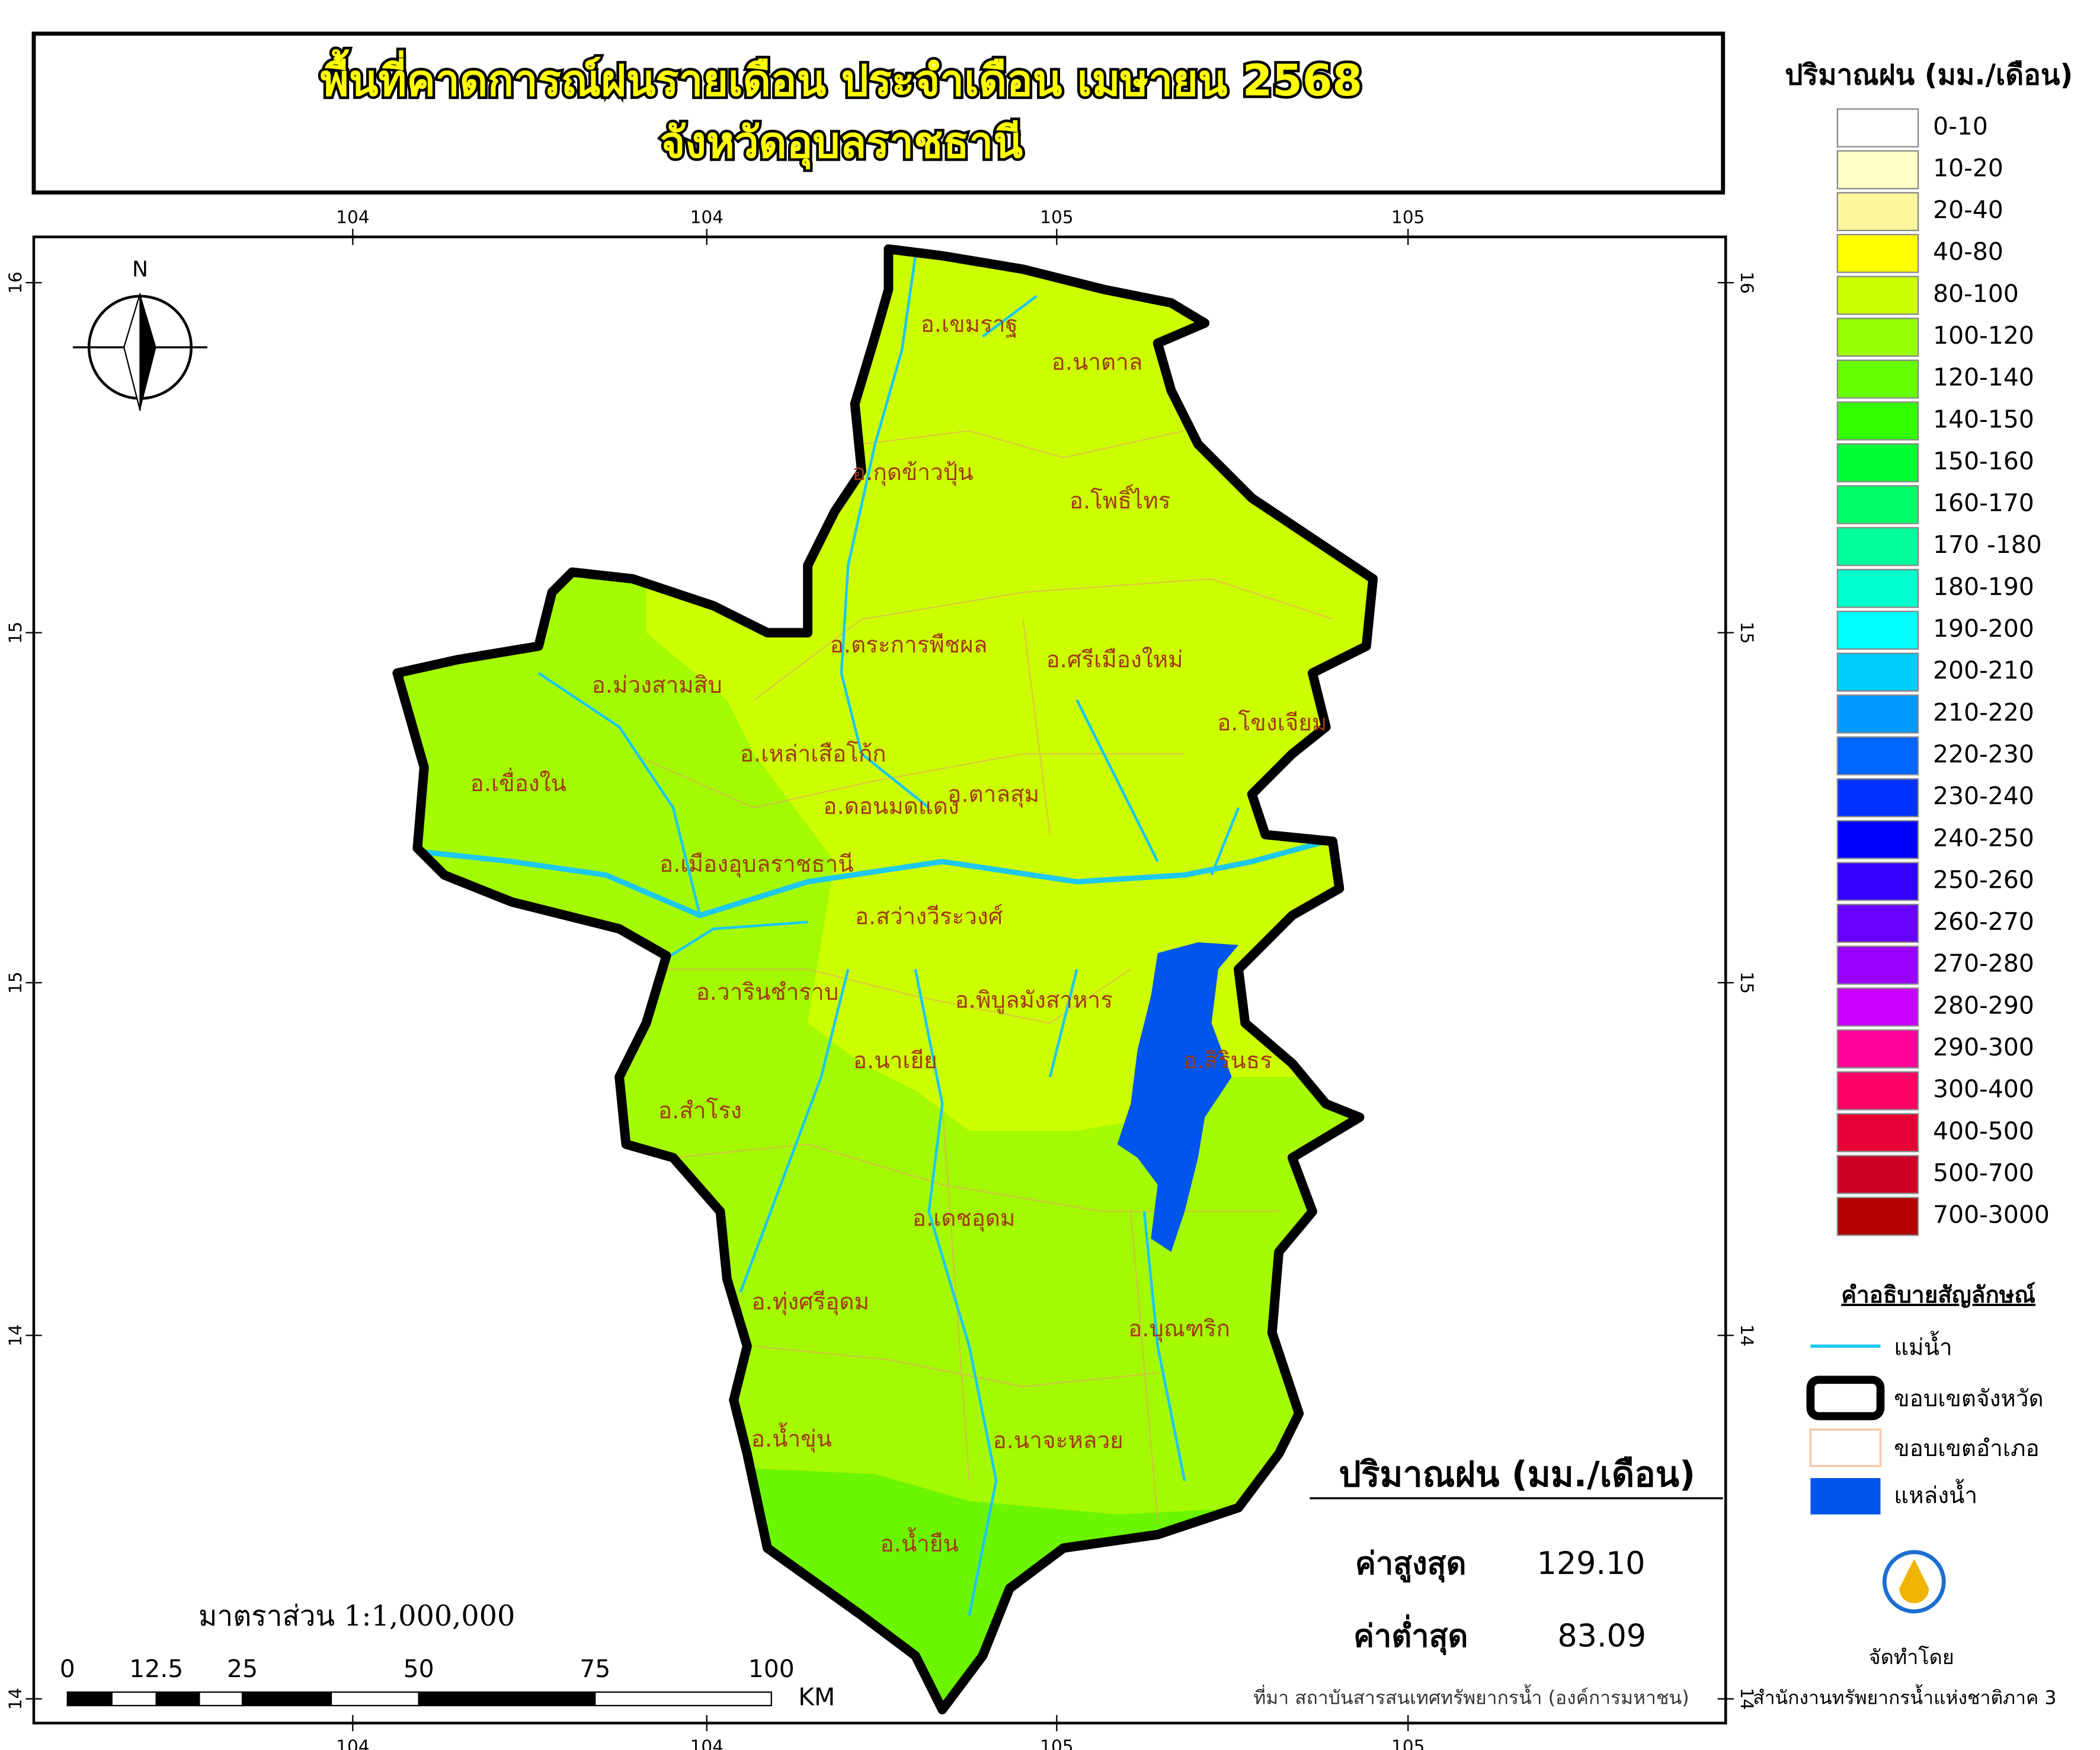 The image size is (2100, 1750). Describe the element at coordinates (1983, 796) in the screenshot. I see `legend-label: 230-240` at that location.